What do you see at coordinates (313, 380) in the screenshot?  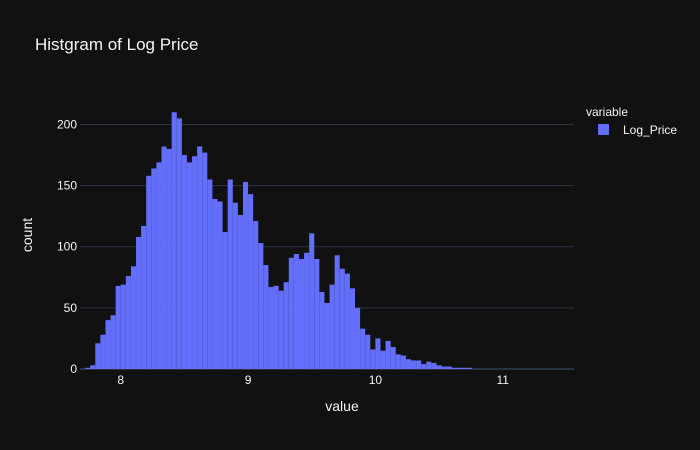 I see `x-tick-labels: 8 9 10 11` at bounding box center [313, 380].